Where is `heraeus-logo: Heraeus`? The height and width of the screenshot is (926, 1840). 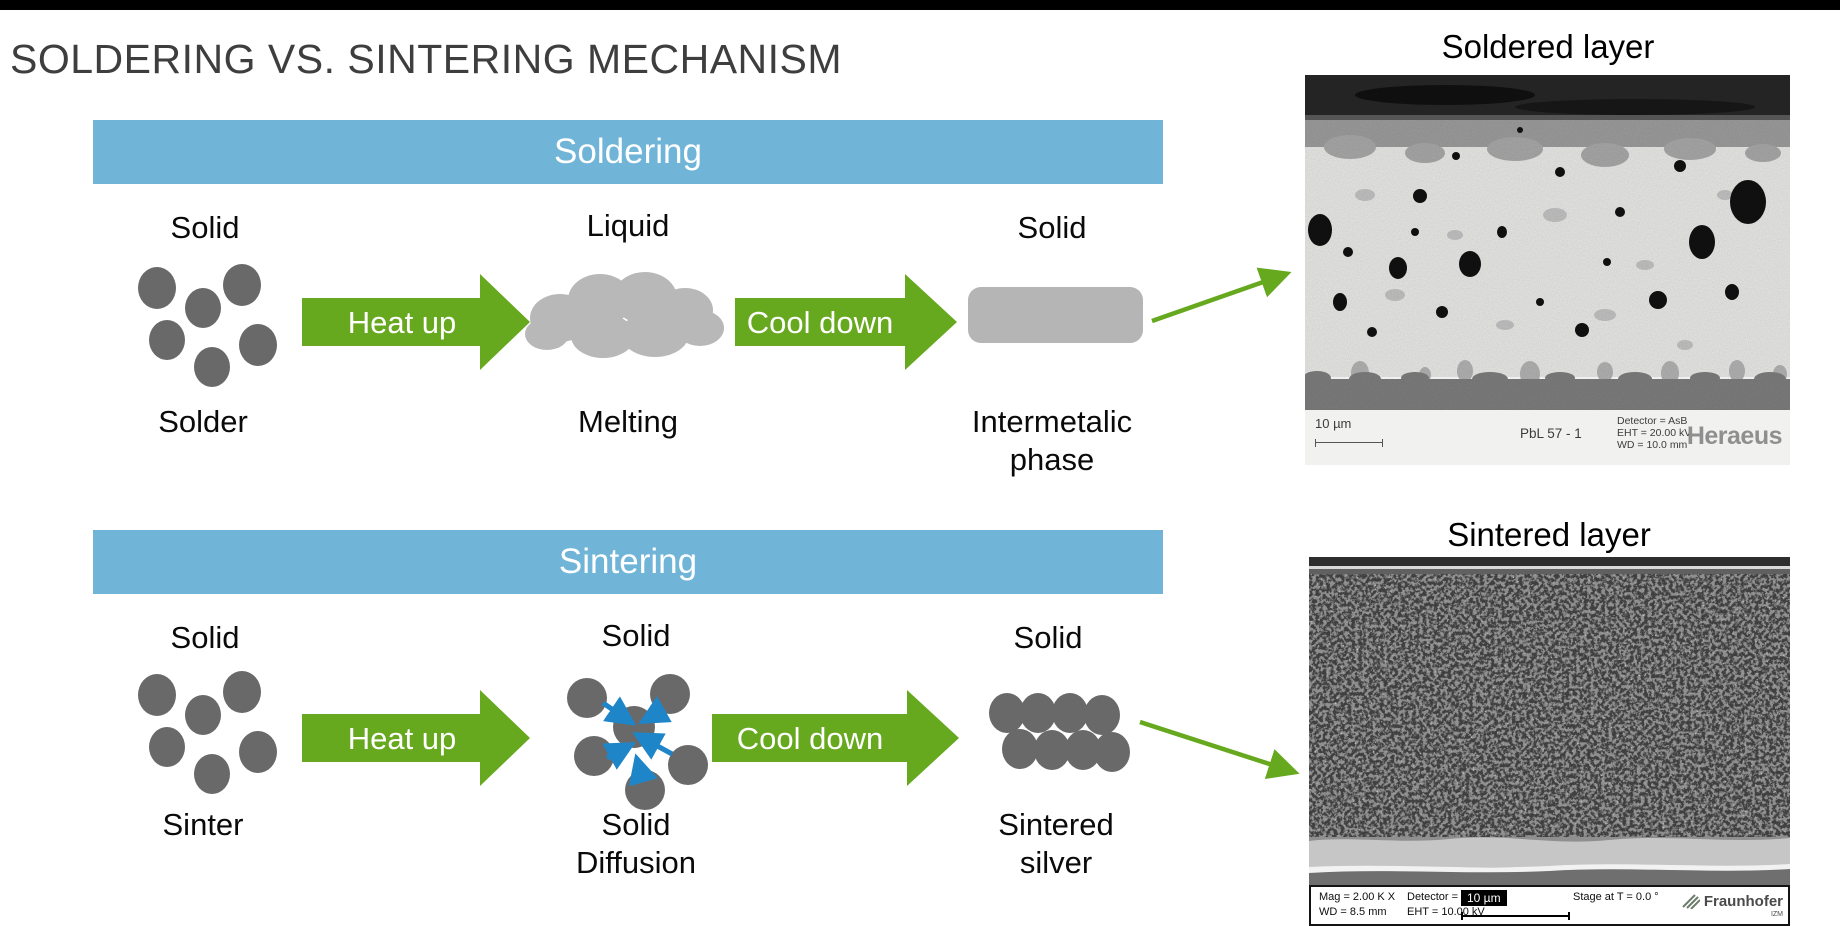
heraeus-logo: Heraeus is located at coordinates (1734, 436).